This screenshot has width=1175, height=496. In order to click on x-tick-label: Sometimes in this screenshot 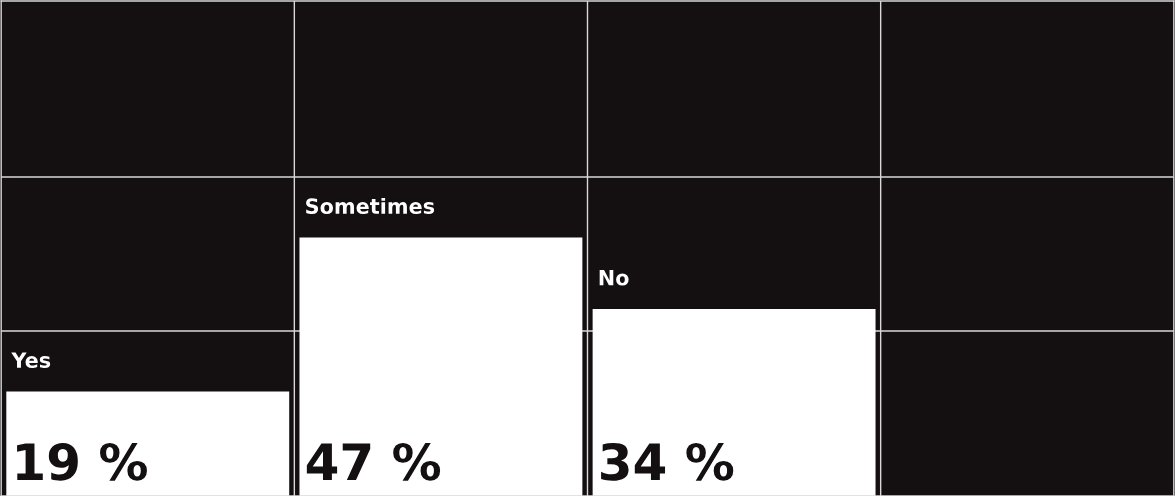, I will do `click(370, 206)`.